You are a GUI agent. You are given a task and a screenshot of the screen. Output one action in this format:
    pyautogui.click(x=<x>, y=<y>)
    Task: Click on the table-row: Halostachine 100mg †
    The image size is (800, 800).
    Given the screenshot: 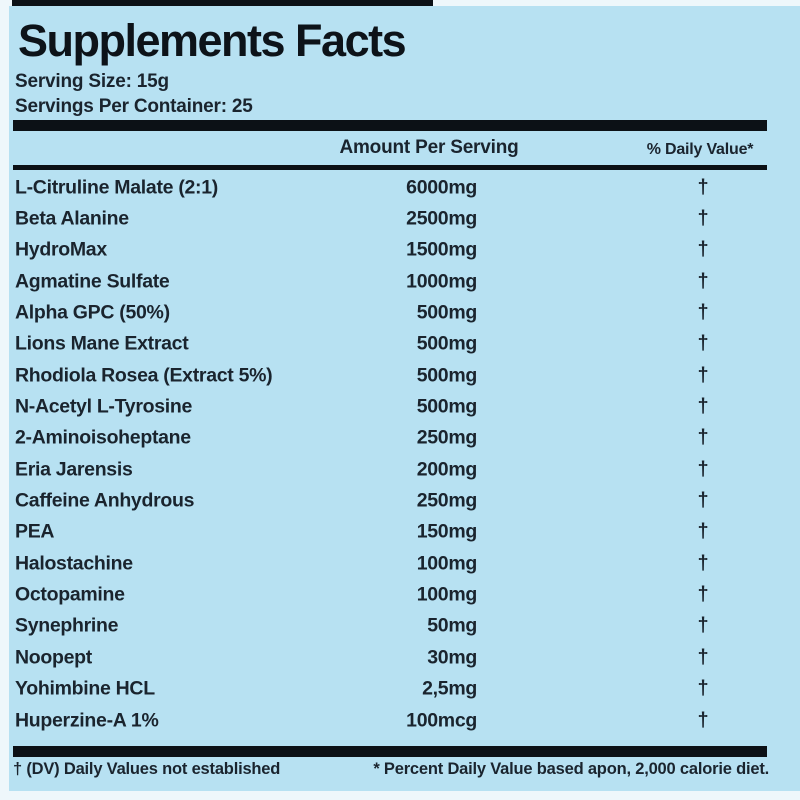 What is the action you would take?
    pyautogui.click(x=390, y=563)
    